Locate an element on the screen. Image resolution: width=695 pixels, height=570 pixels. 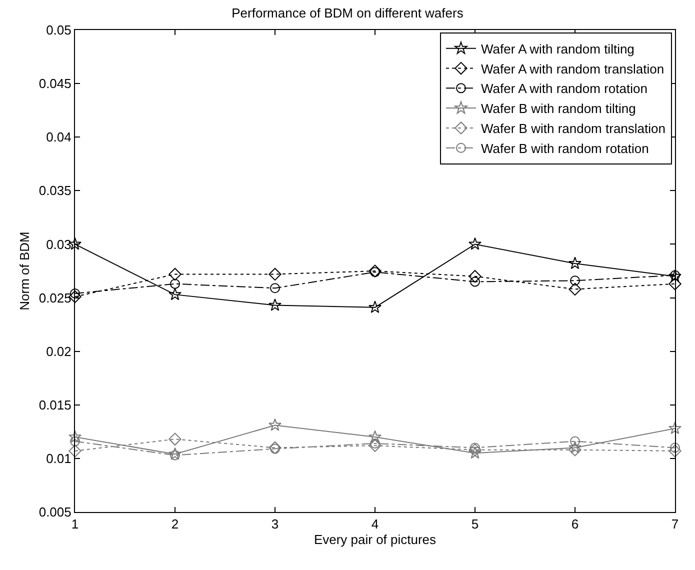
x-tick-label: 5 is located at coordinates (475, 524).